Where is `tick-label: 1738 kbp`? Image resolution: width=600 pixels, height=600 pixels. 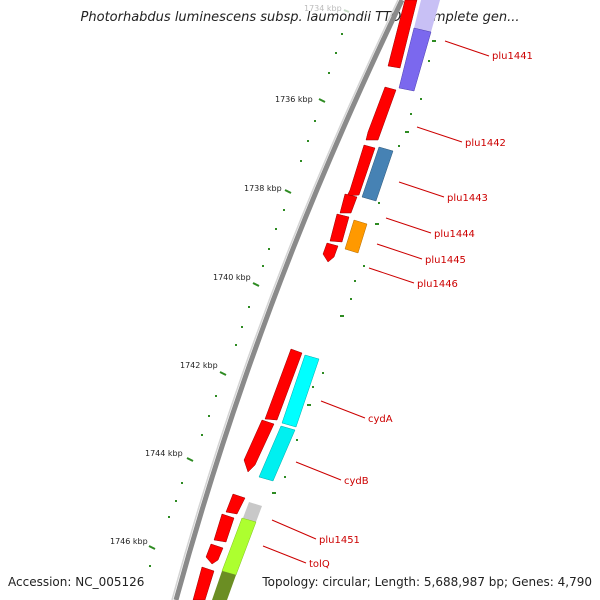
tick-label: 1738 kbp is located at coordinates (263, 188).